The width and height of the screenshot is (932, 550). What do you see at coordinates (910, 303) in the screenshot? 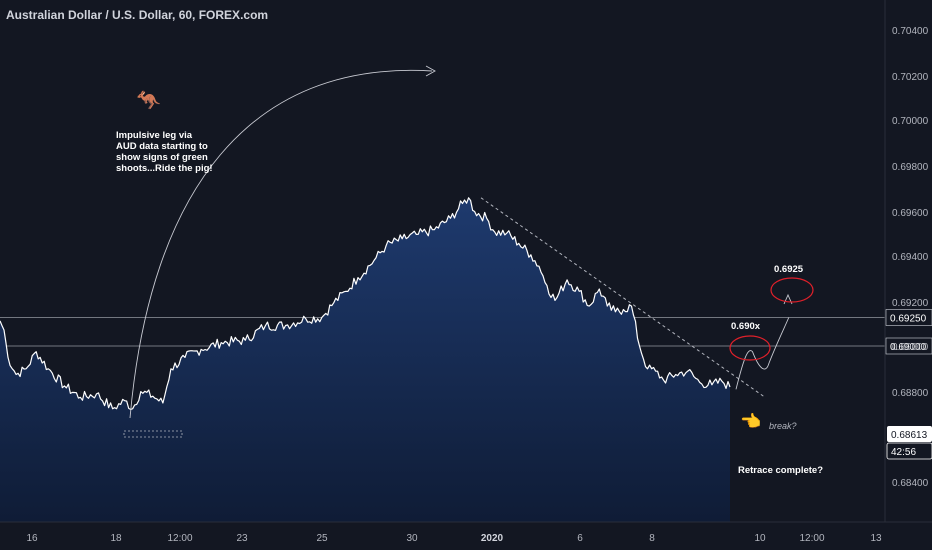
I see `y-tick-label: 0.69200` at bounding box center [910, 303].